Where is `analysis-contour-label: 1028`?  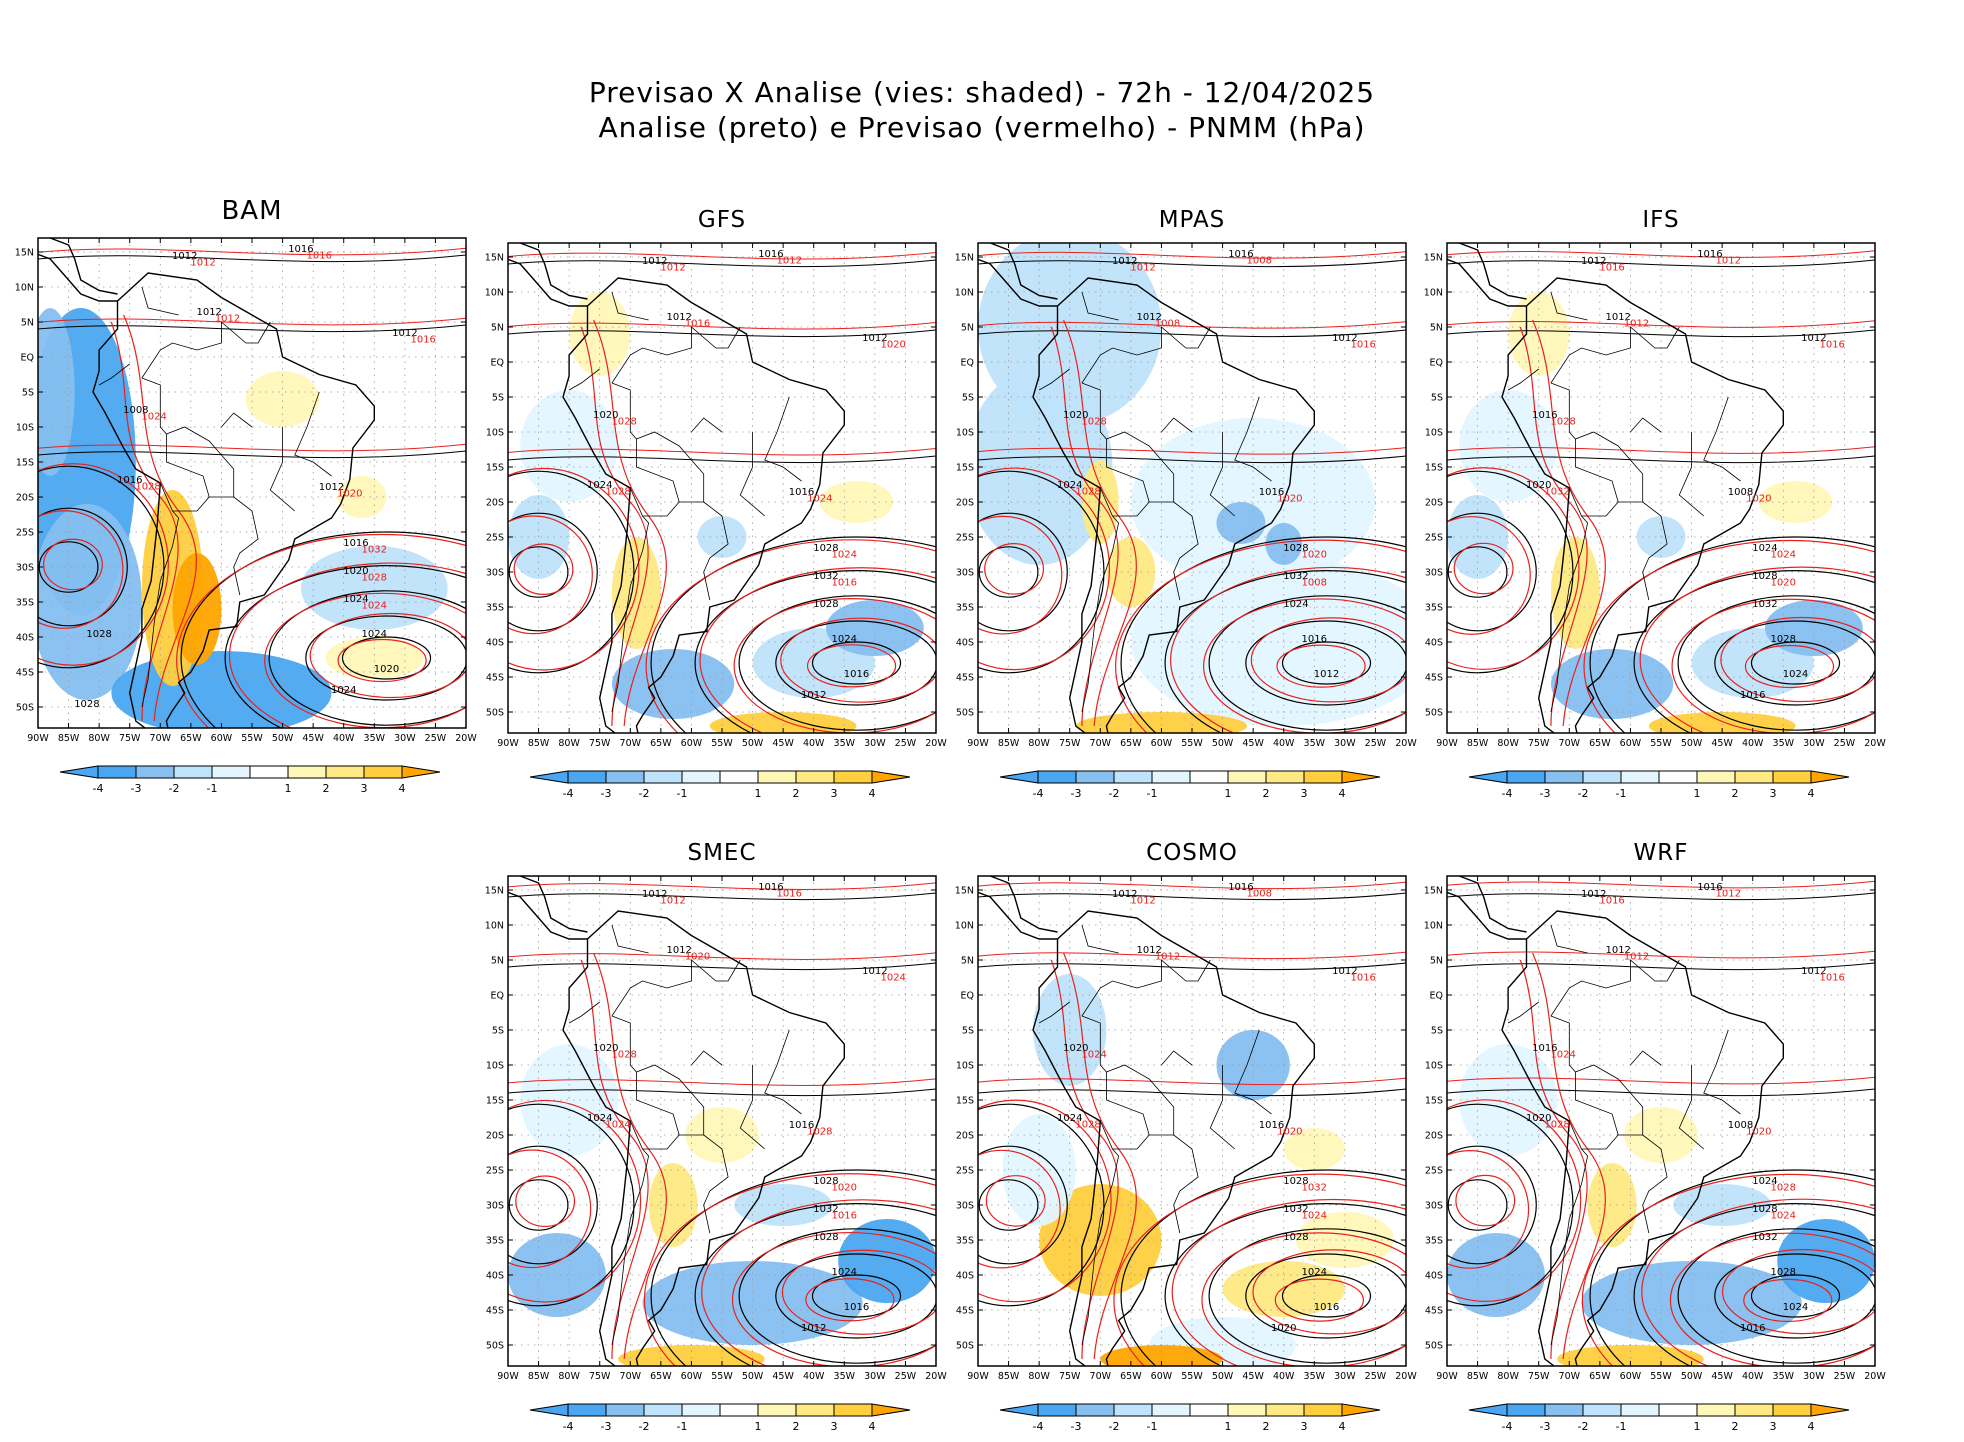
analysis-contour-label: 1028 is located at coordinates (825, 604).